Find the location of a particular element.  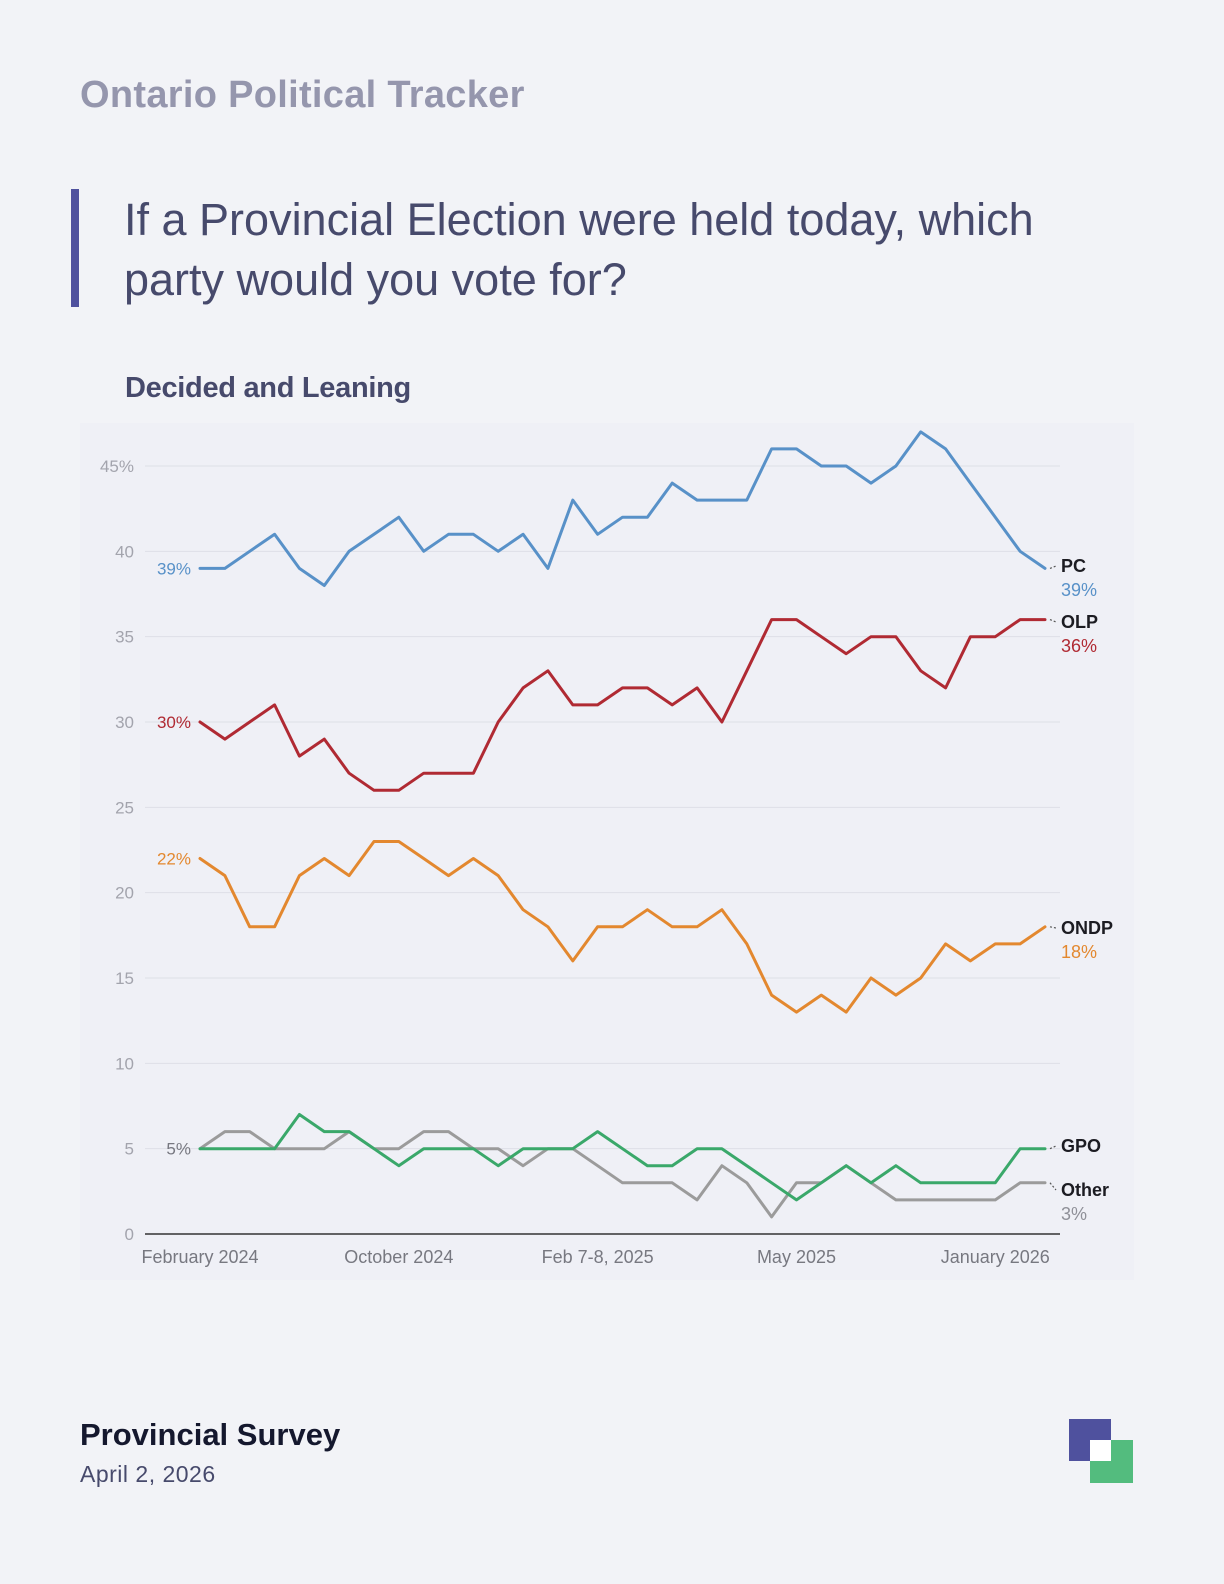

series-line-gpo is located at coordinates (622, 1157).